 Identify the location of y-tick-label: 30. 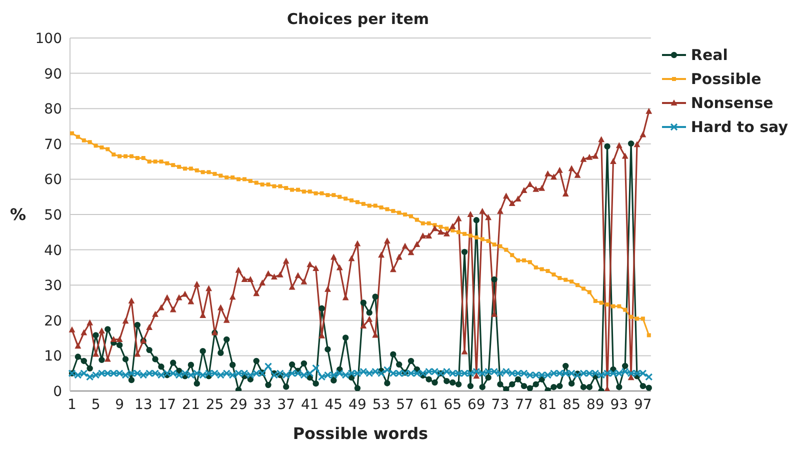
(53, 286).